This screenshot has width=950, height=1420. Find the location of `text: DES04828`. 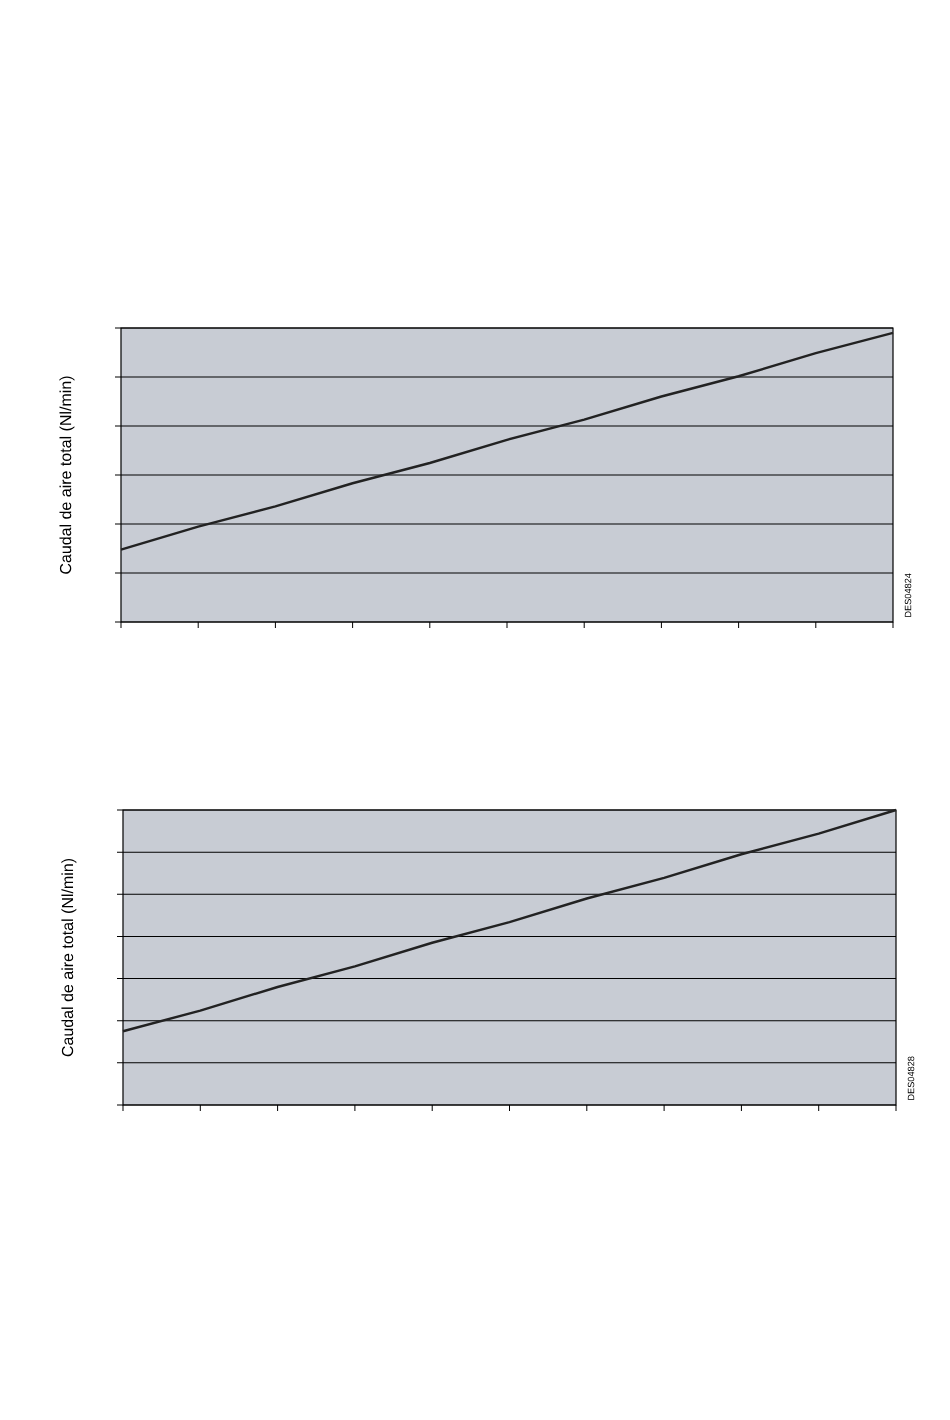

text: DES04828 is located at coordinates (911, 1078).